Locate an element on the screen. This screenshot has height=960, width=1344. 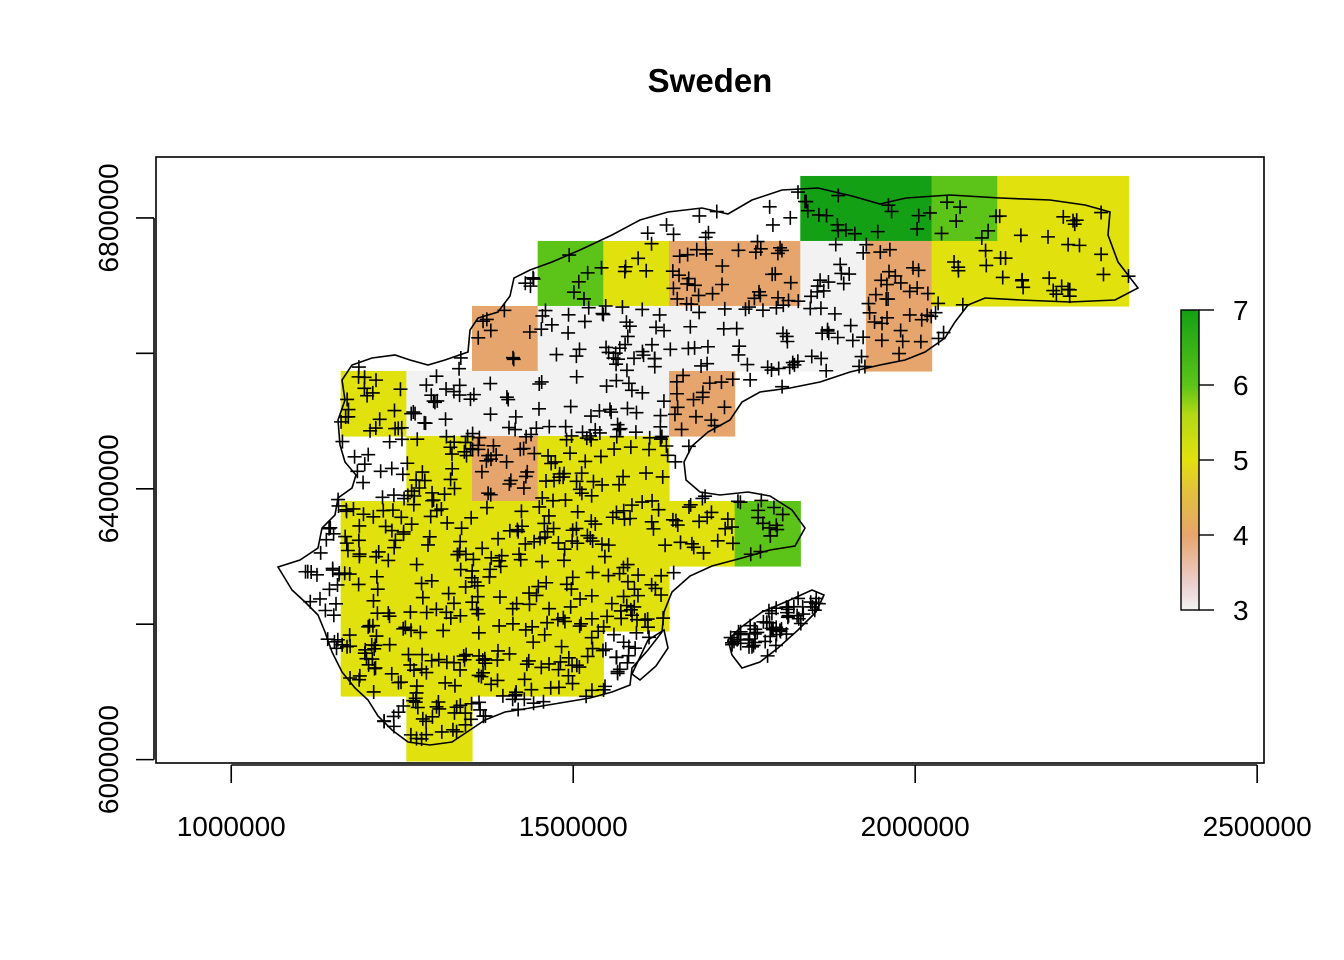
x-tick-label: 1000000 is located at coordinates (231, 826).